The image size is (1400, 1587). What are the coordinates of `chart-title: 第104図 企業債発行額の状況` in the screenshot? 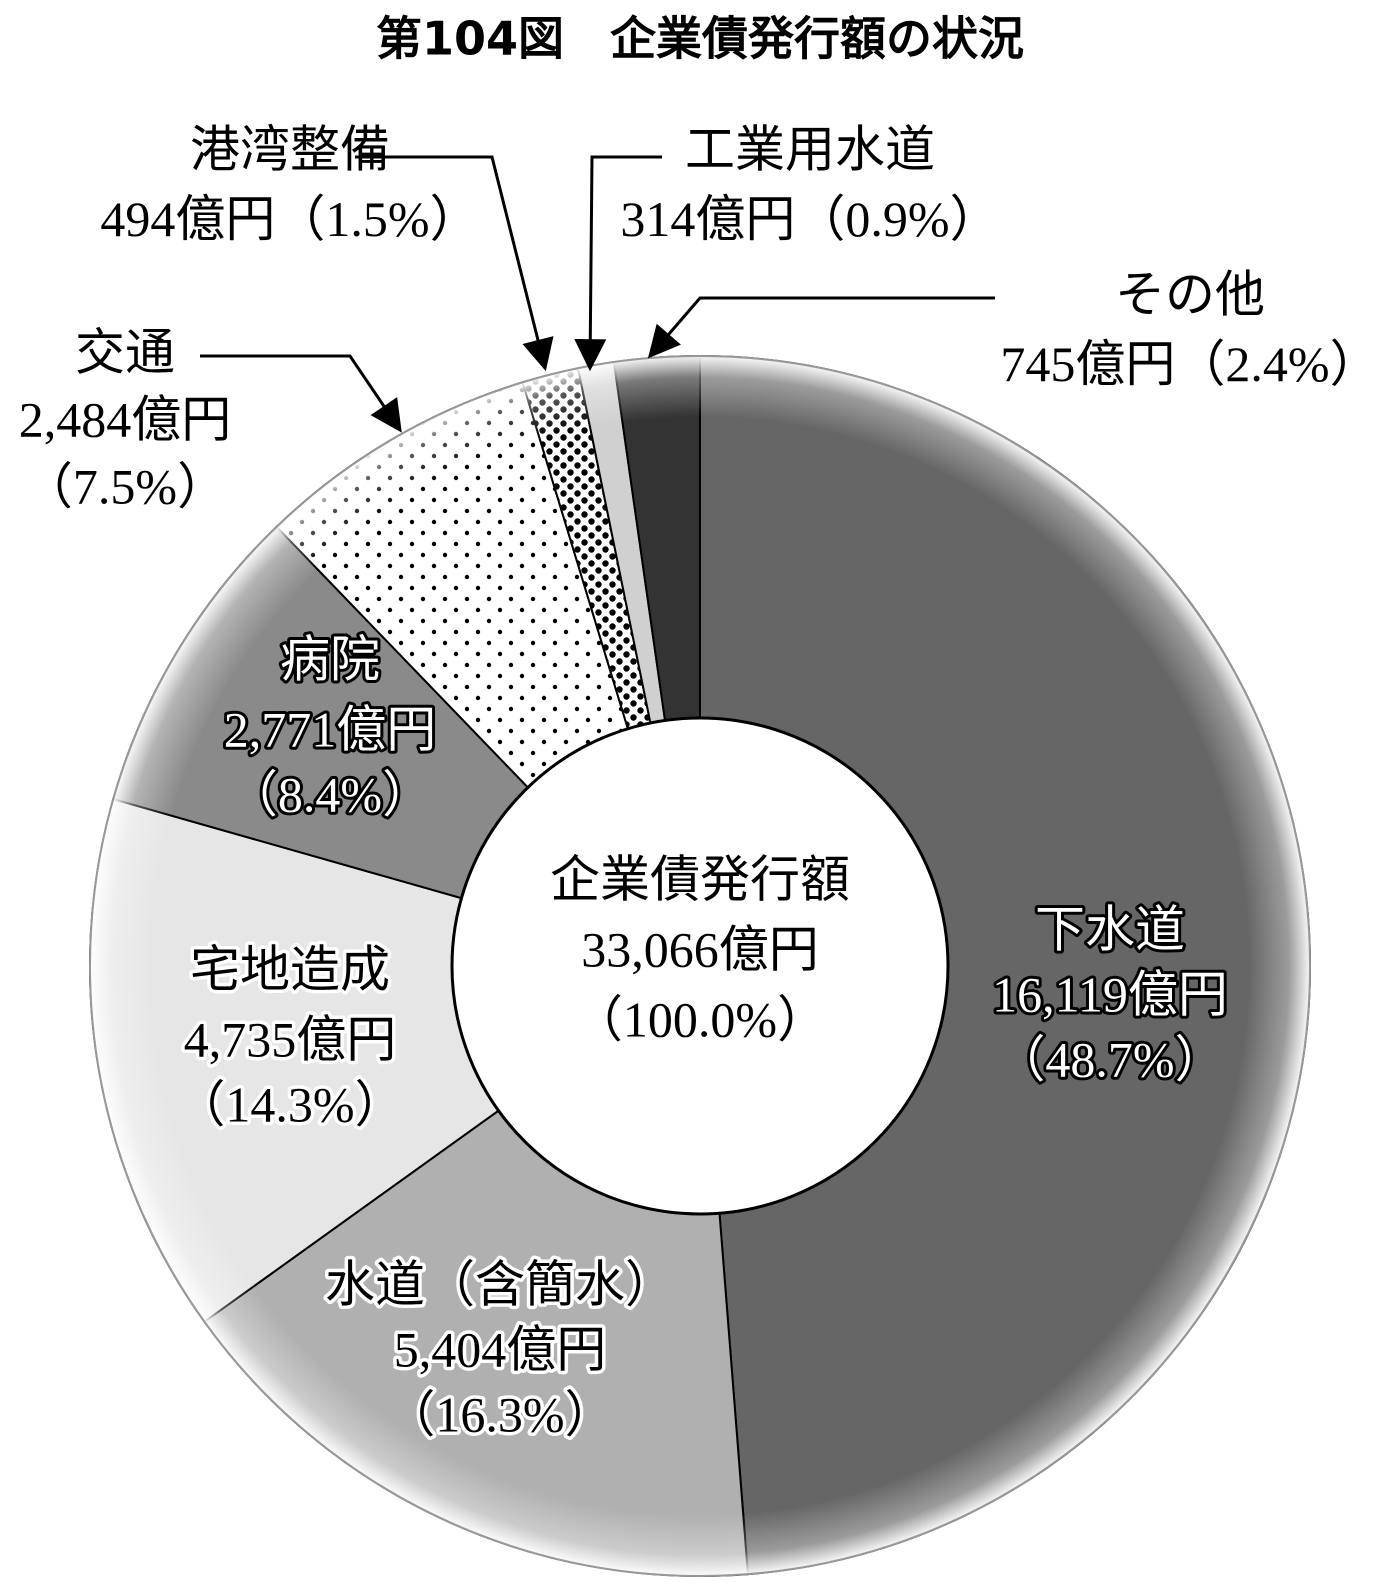 It's located at (700, 39).